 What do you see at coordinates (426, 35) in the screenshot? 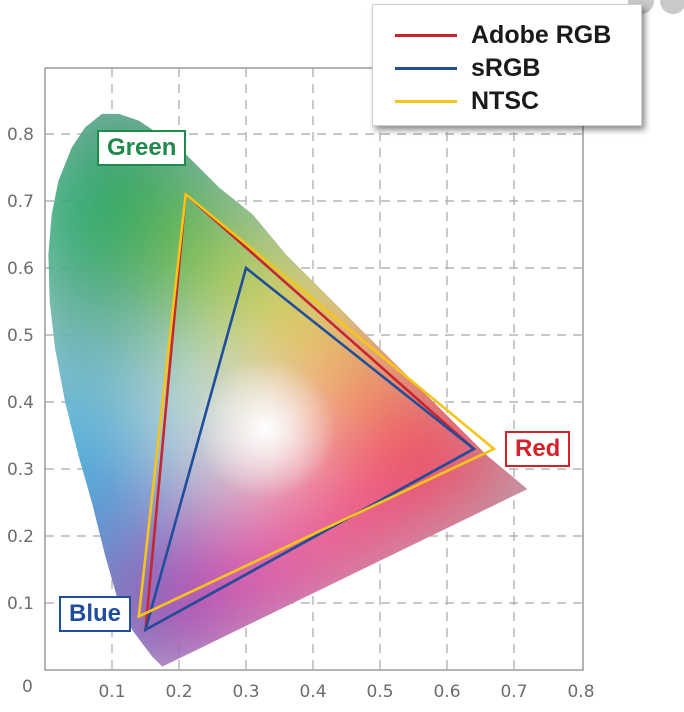
I see `legend-swatch-adobe-rgb` at bounding box center [426, 35].